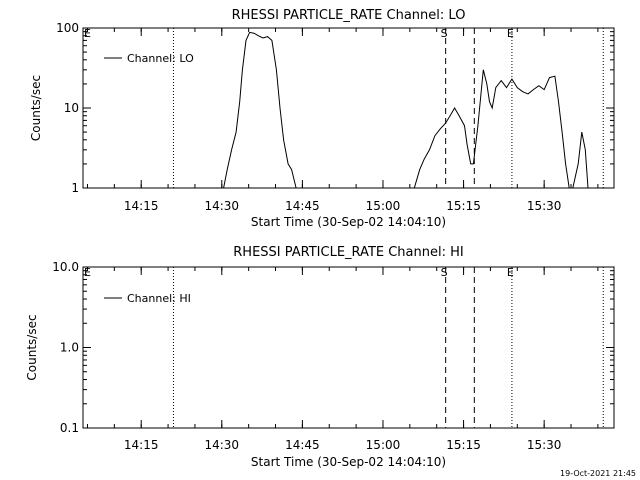 Image resolution: width=640 pixels, height=480 pixels. Describe the element at coordinates (75, 188) in the screenshot. I see `y-tick-label: 1` at that location.